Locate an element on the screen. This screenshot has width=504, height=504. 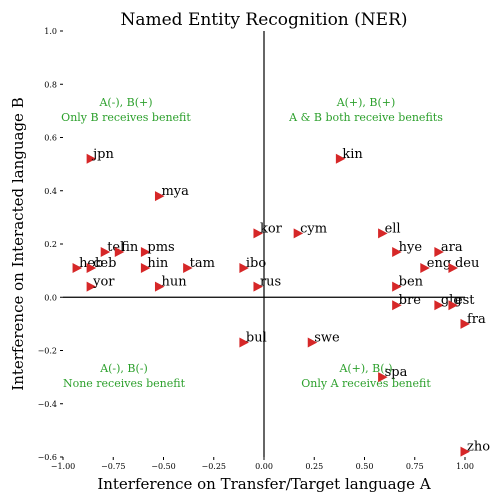
y-tick-label: 0.6 is located at coordinates (50, 138).